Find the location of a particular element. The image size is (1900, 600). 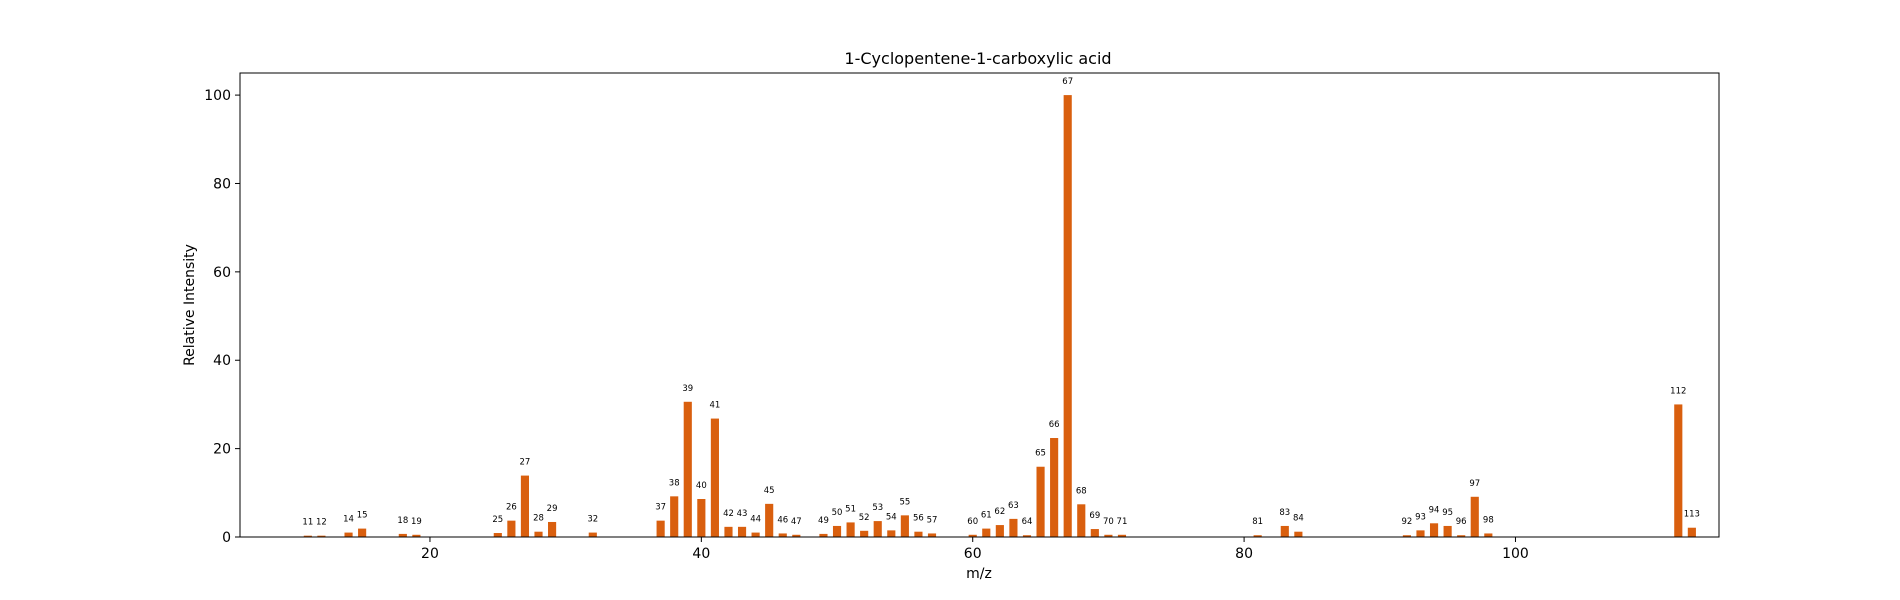

bar-label-mz-53: 53 is located at coordinates (877, 508).